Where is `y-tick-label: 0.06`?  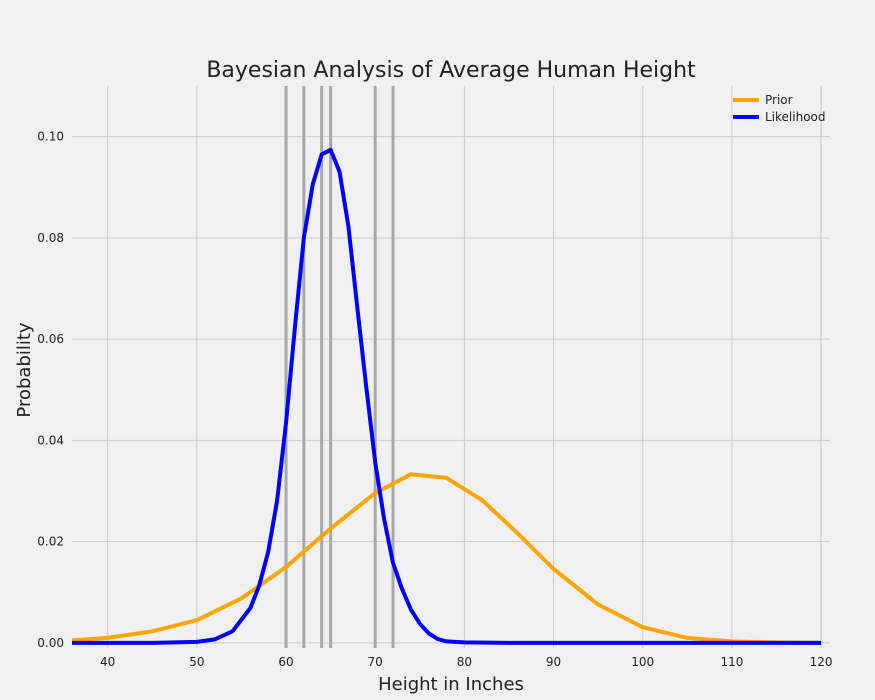 y-tick-label: 0.06 is located at coordinates (50, 339).